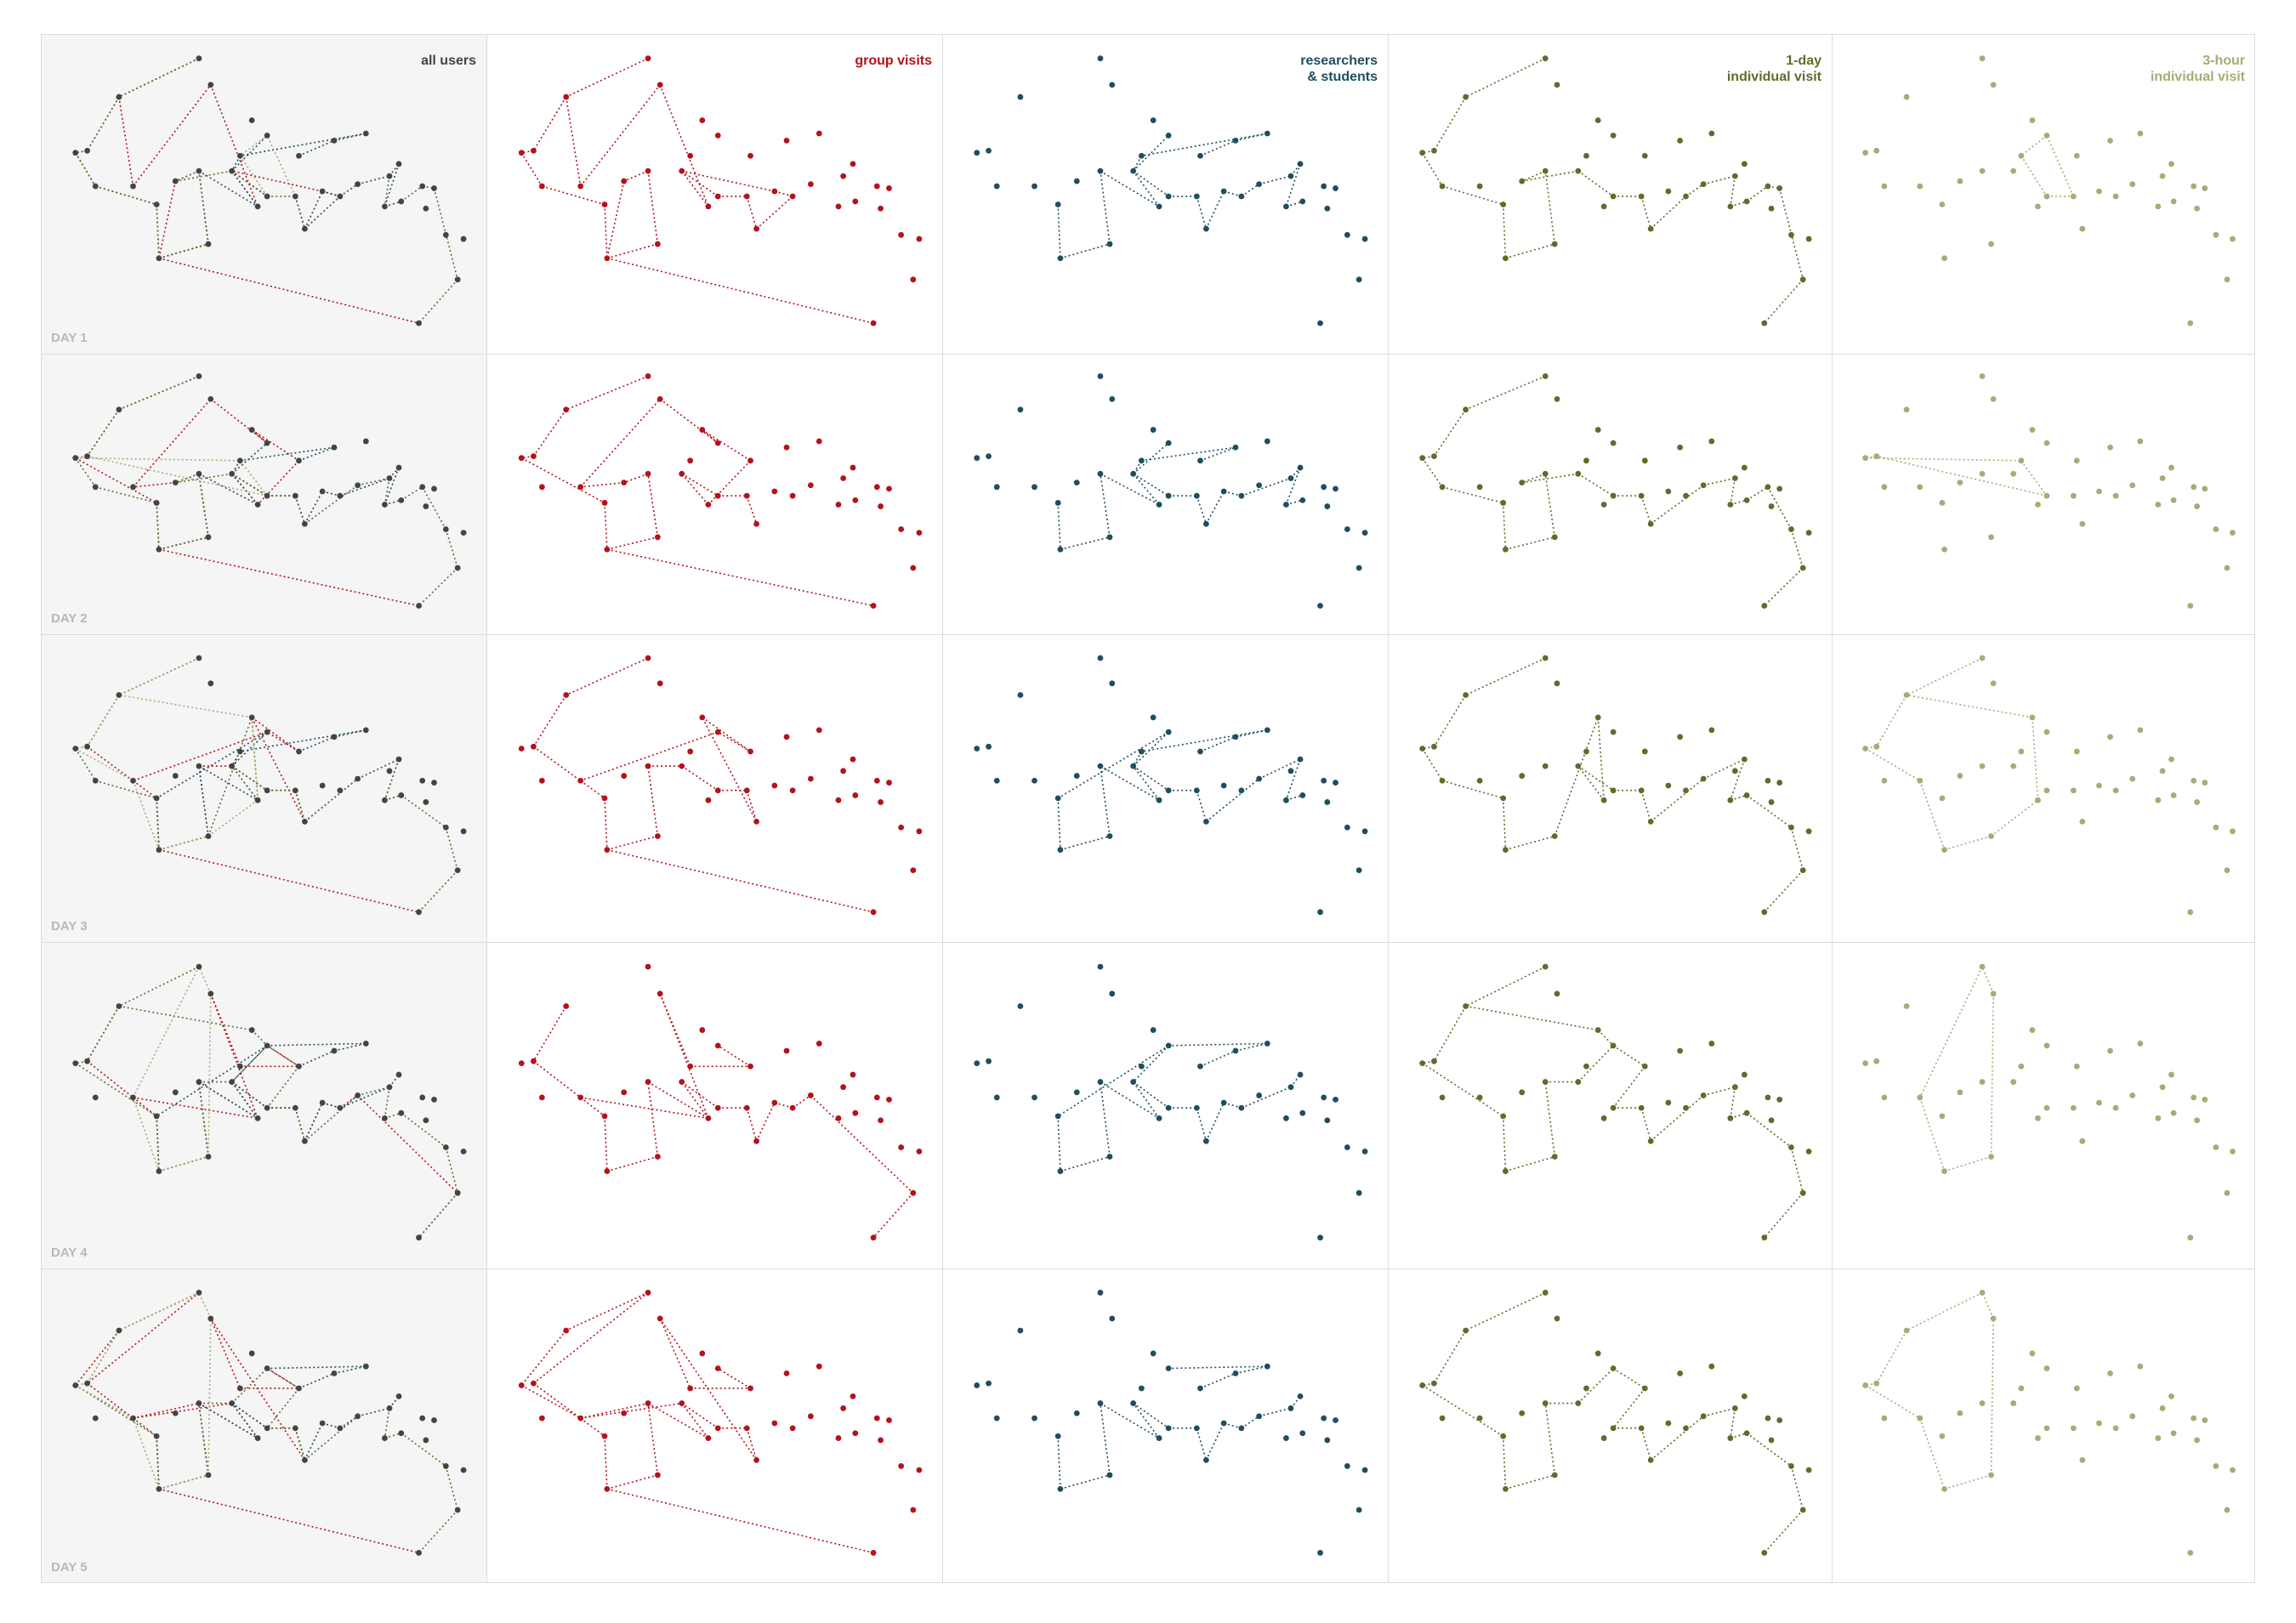 This screenshot has width=2296, height=1623. What do you see at coordinates (1148, 1582) in the screenshot?
I see `row-divider` at bounding box center [1148, 1582].